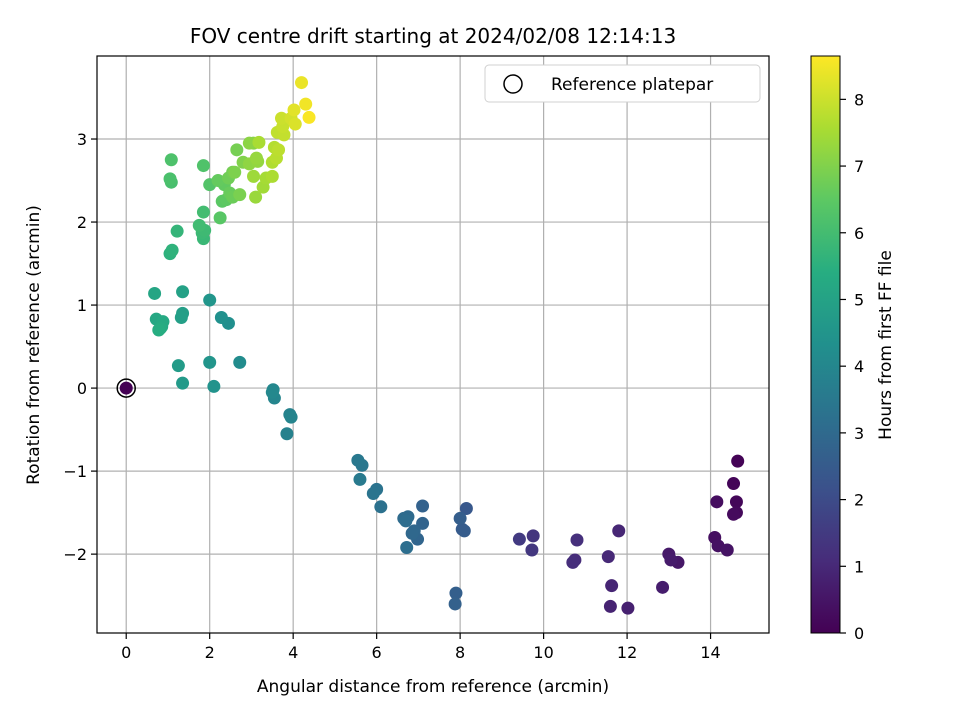  I want to click on x-tick-label: 10, so click(543, 652).